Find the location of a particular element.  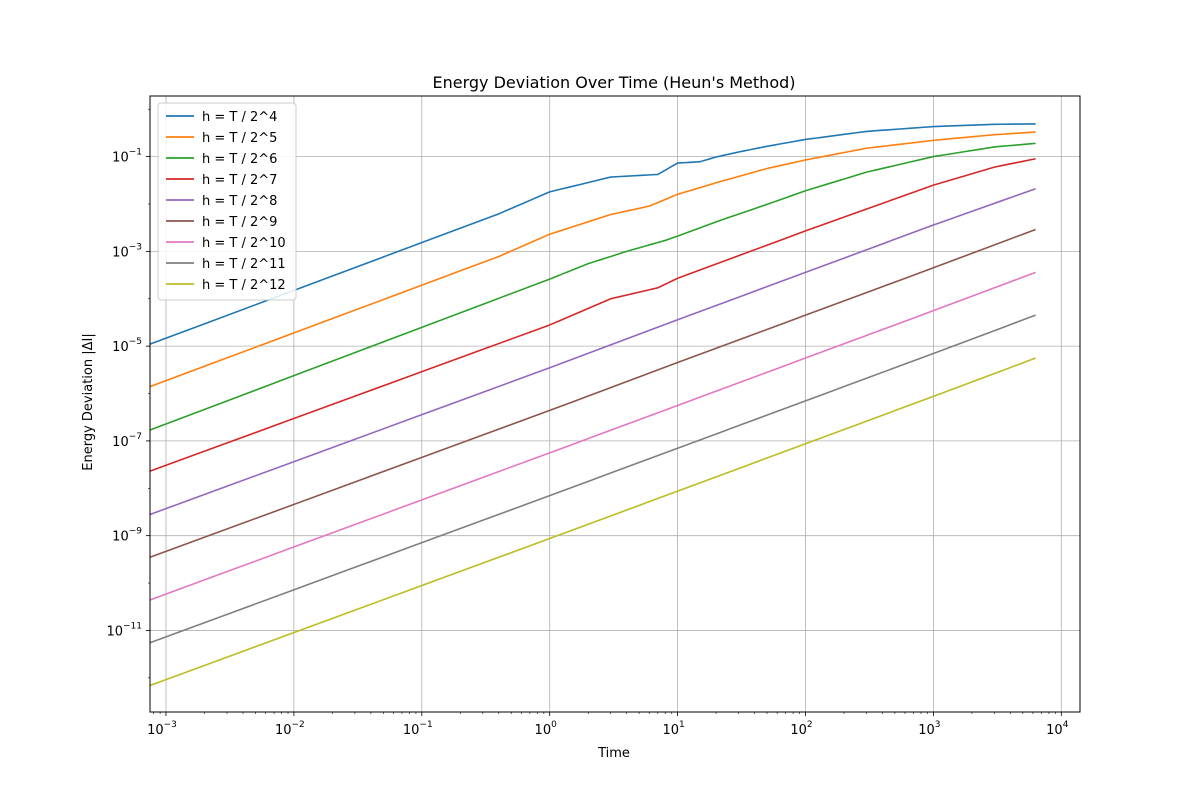

legend-entry: h = T / 2^12 is located at coordinates (226, 285).